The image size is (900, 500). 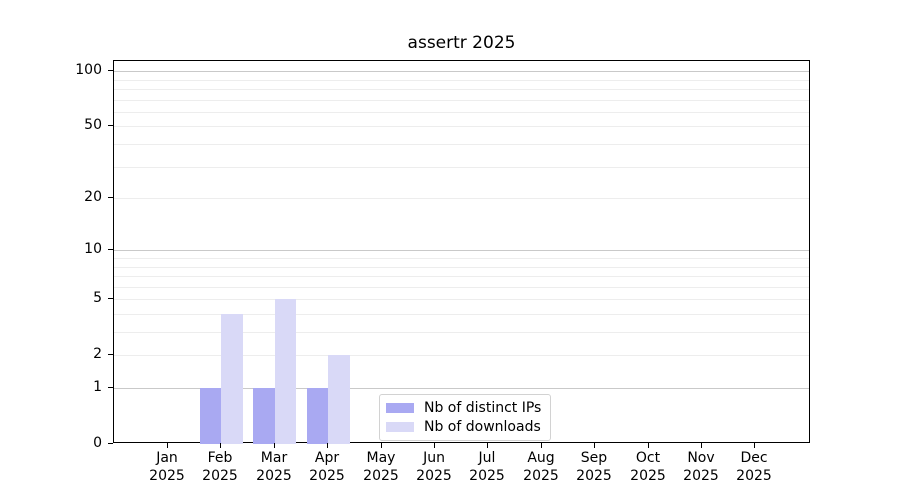 I want to click on x-tick-label: Aug 2025, so click(x=541, y=467).